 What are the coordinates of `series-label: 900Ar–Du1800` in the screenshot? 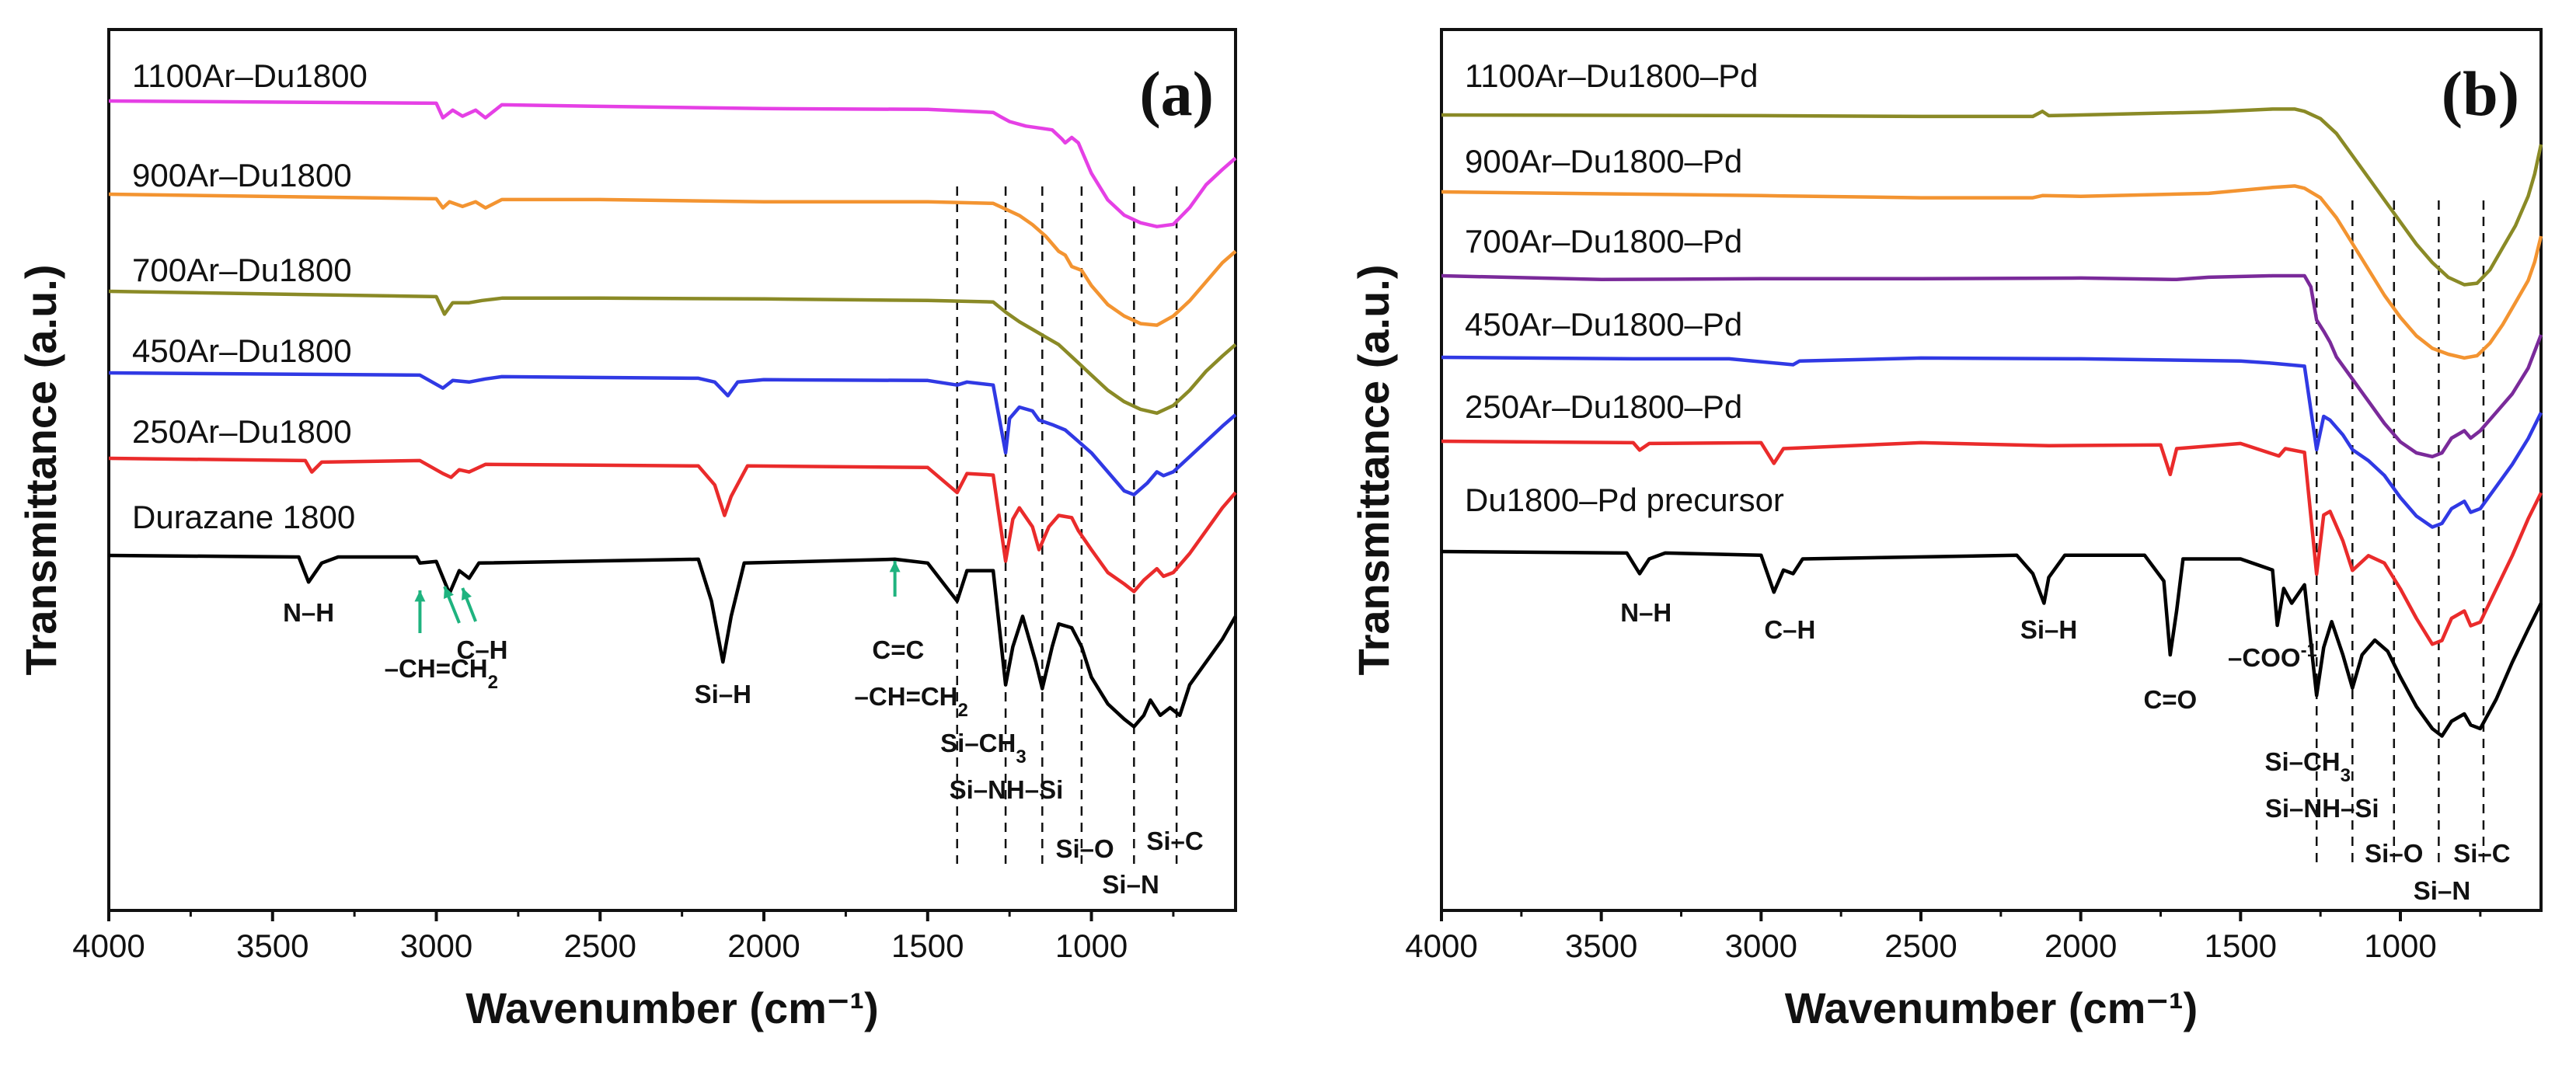 It's located at (242, 175).